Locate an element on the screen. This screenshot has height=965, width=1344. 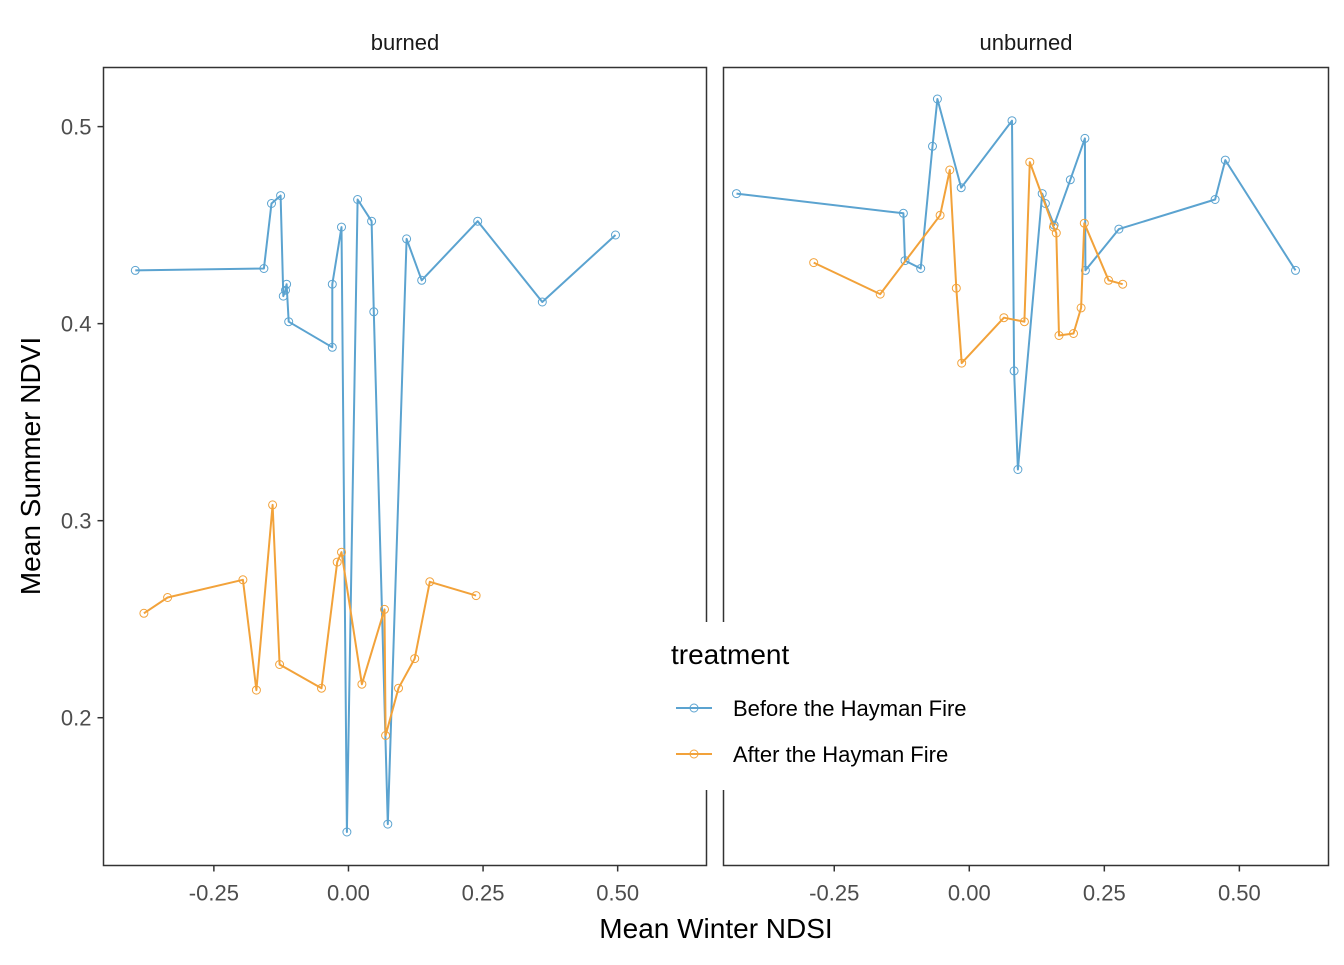
legend-entry-label: After the Hayman Fire is located at coordinates (840, 754).